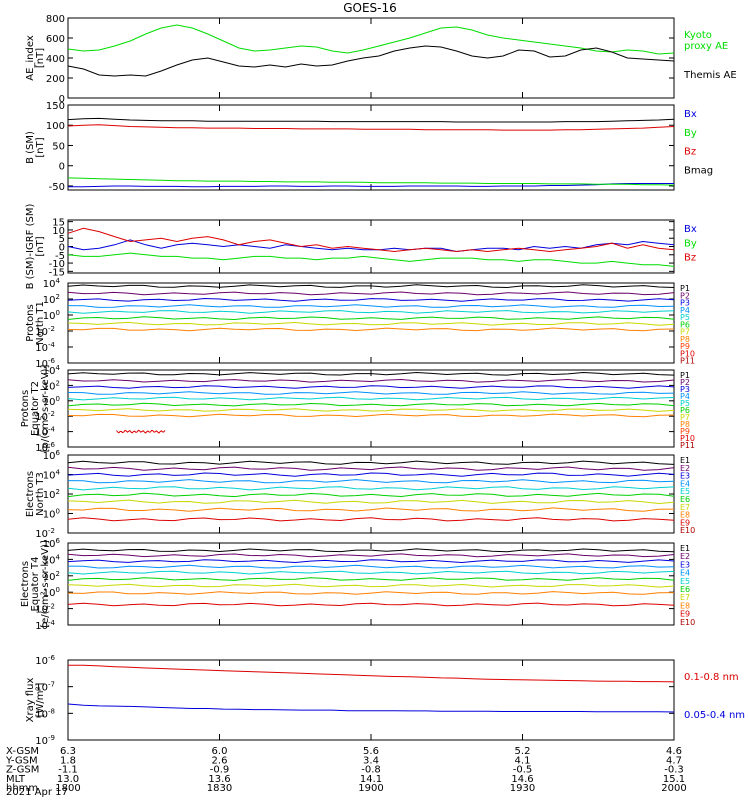  I want to click on ephemeris-value: 6.0, so click(220, 751).